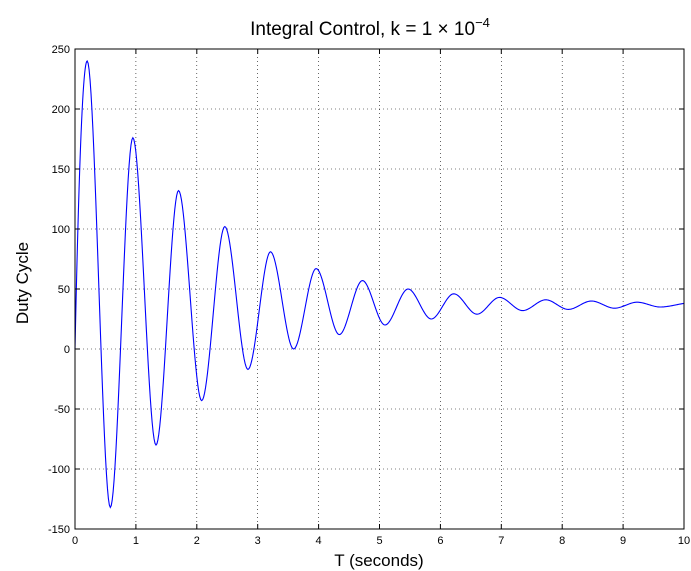  Describe the element at coordinates (61, 170) in the screenshot. I see `y-tick-label: 150` at that location.